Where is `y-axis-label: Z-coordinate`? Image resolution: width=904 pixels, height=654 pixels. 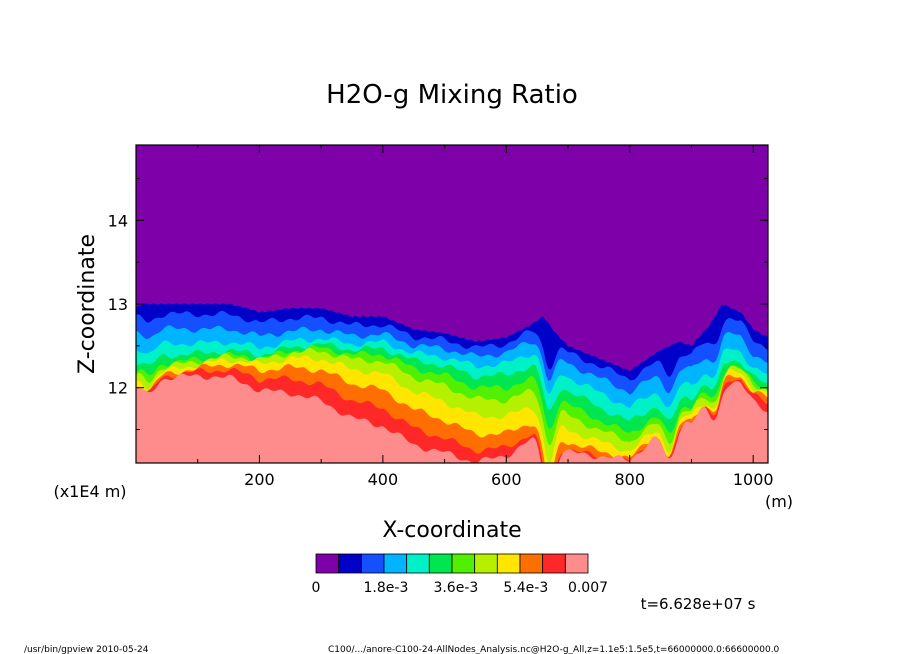
y-axis-label: Z-coordinate is located at coordinates (87, 304).